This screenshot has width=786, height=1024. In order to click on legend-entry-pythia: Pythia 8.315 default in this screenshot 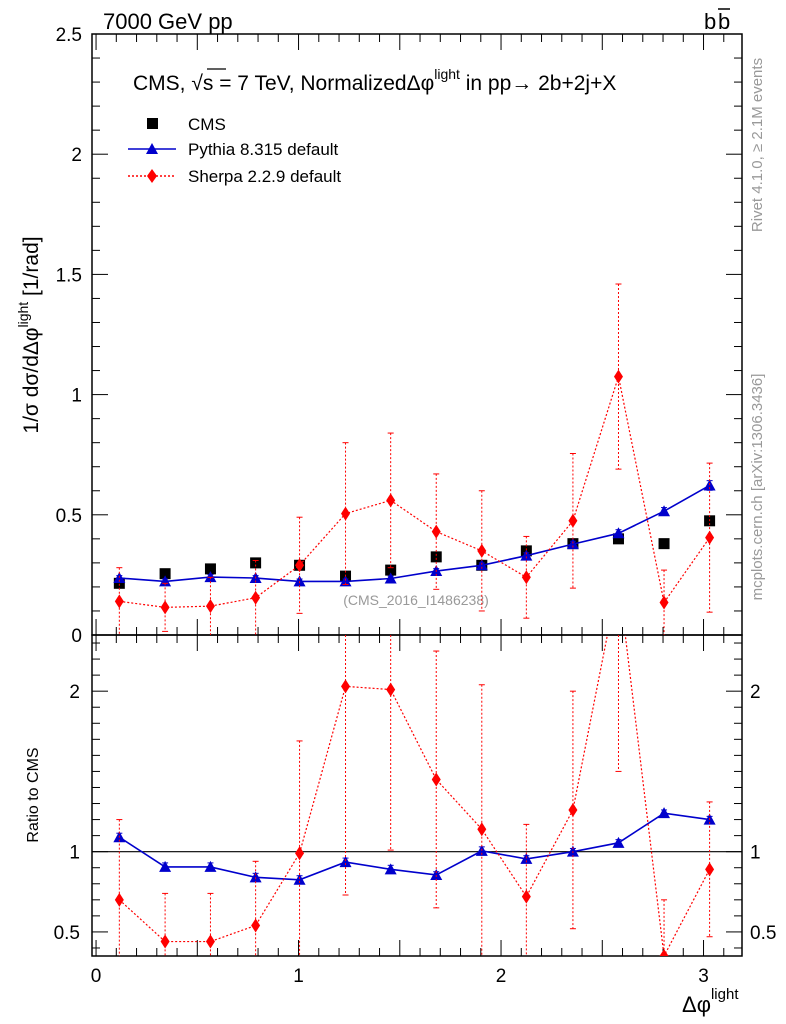, I will do `click(233, 149)`.